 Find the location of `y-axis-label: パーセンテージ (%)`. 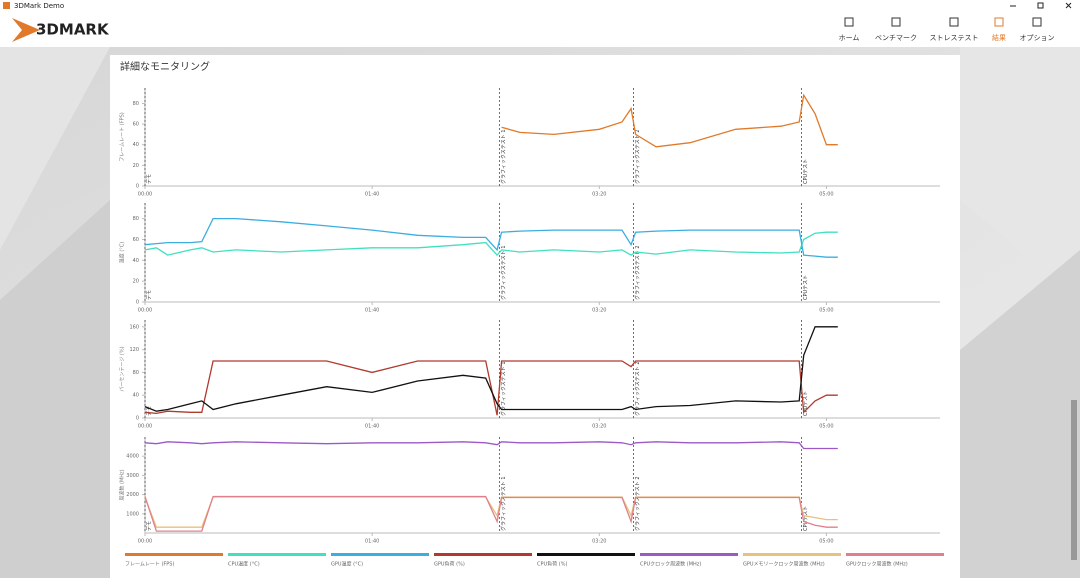

y-axis-label: パーセンテージ (%) is located at coordinates (123, 368).